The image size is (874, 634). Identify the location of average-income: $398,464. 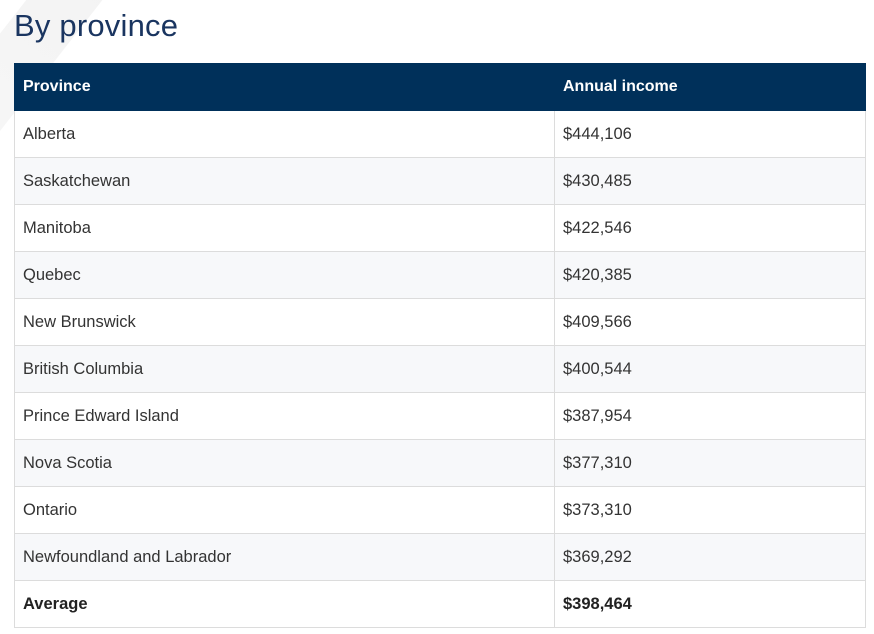
(710, 604).